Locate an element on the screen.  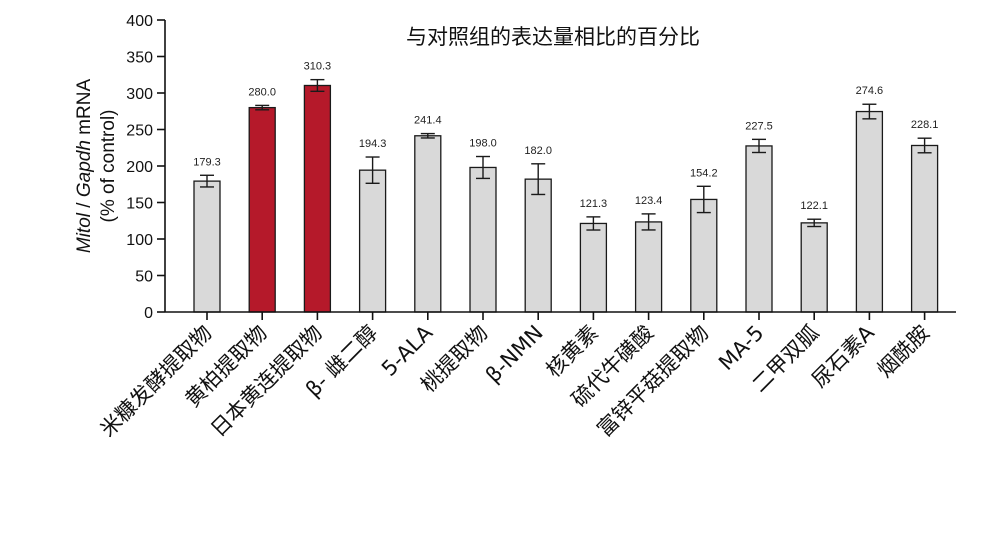
y-axis: 0 50 100 150 200 250 300 350 400 is located at coordinates (146, 167).